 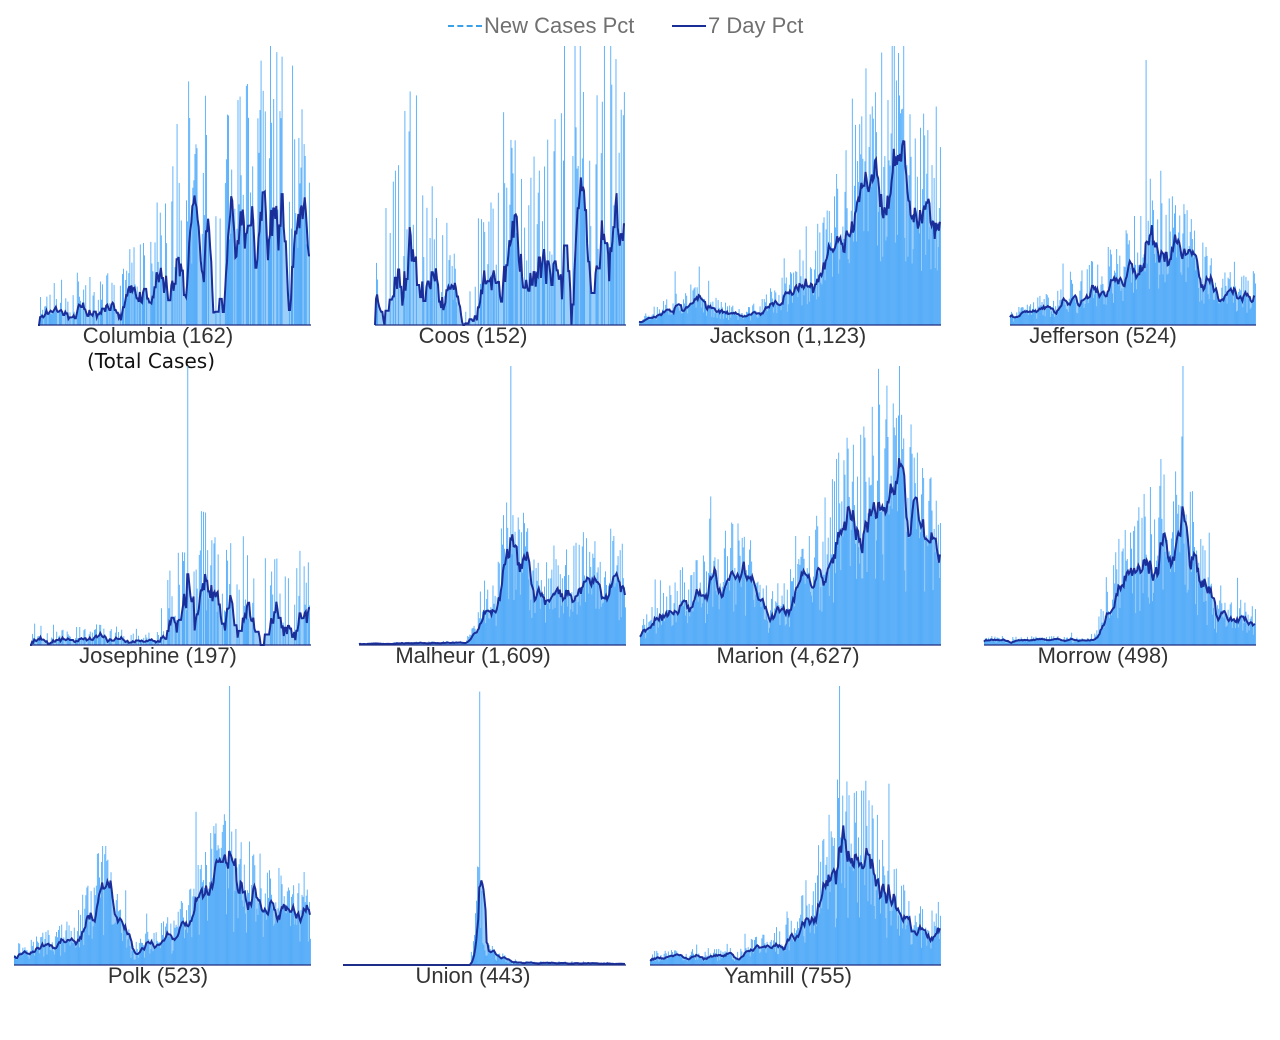 I want to click on panel-title: Yamhill (755), so click(x=788, y=975).